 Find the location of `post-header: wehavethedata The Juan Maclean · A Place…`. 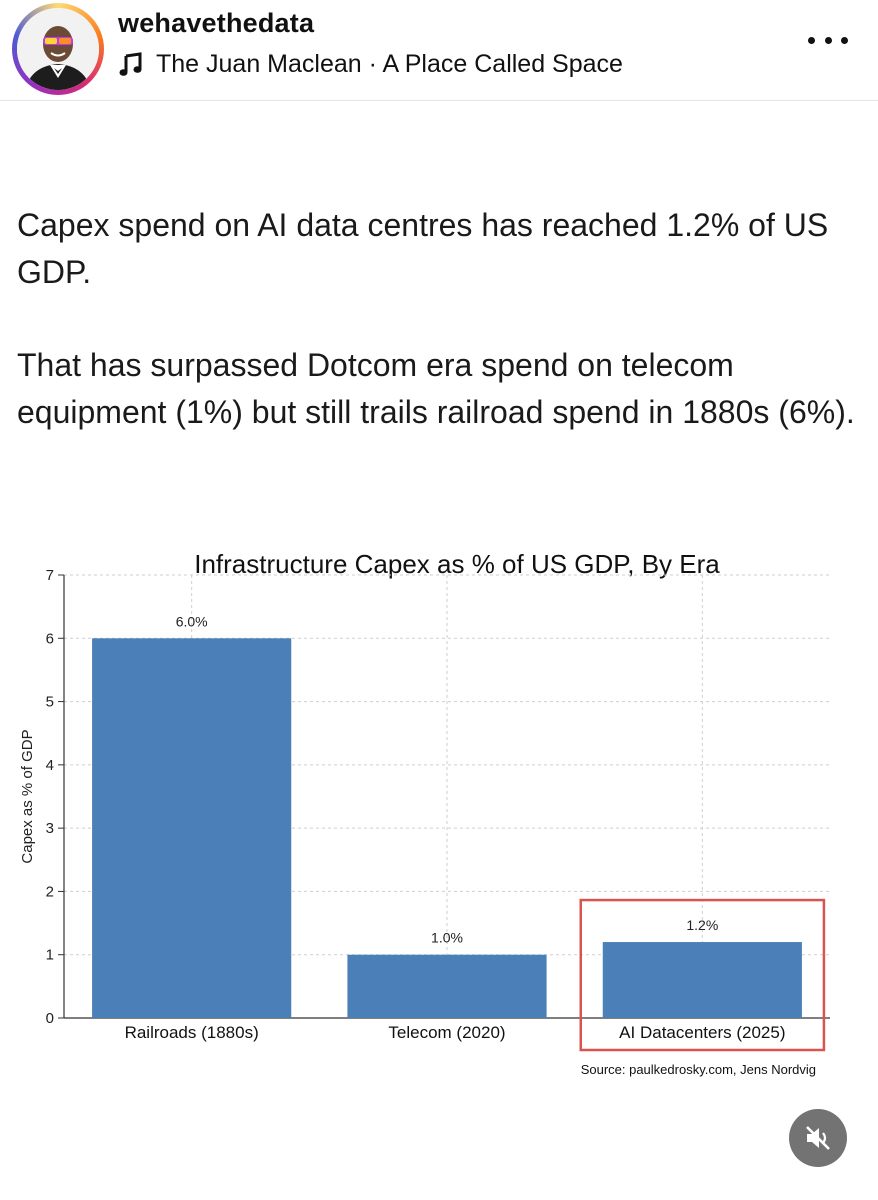

post-header: wehavethedata The Juan Maclean · A Place… is located at coordinates (439, 50).